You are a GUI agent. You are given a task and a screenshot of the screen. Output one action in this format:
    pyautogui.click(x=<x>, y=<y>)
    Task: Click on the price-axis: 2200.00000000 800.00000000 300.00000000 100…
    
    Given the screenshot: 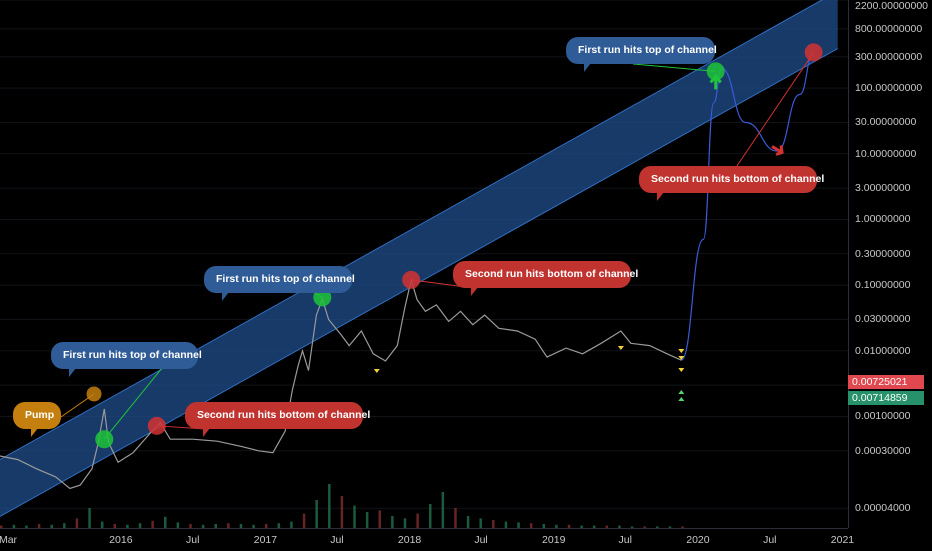 What is the action you would take?
    pyautogui.click(x=890, y=264)
    